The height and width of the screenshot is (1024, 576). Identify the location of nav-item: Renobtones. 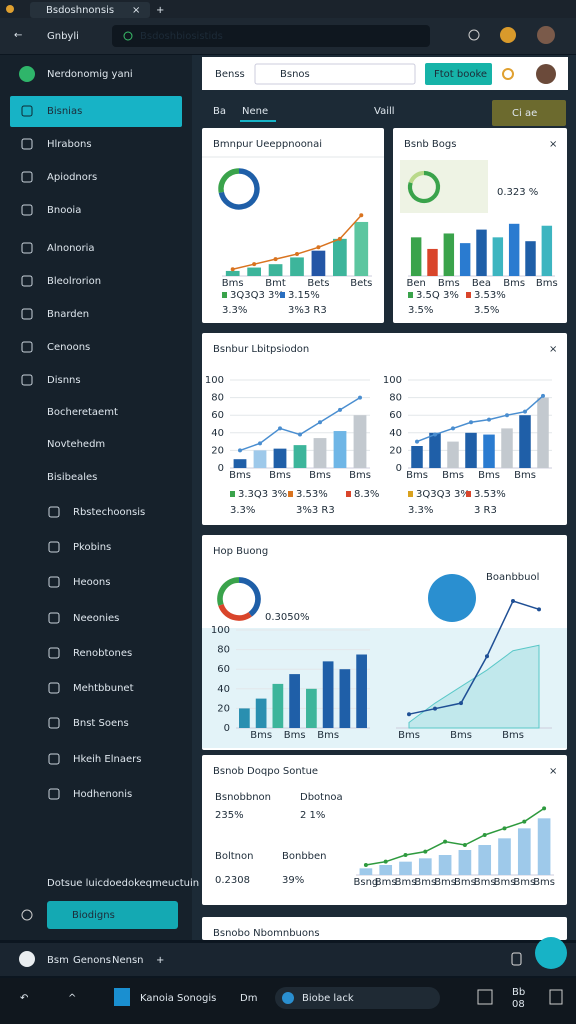
(102, 653).